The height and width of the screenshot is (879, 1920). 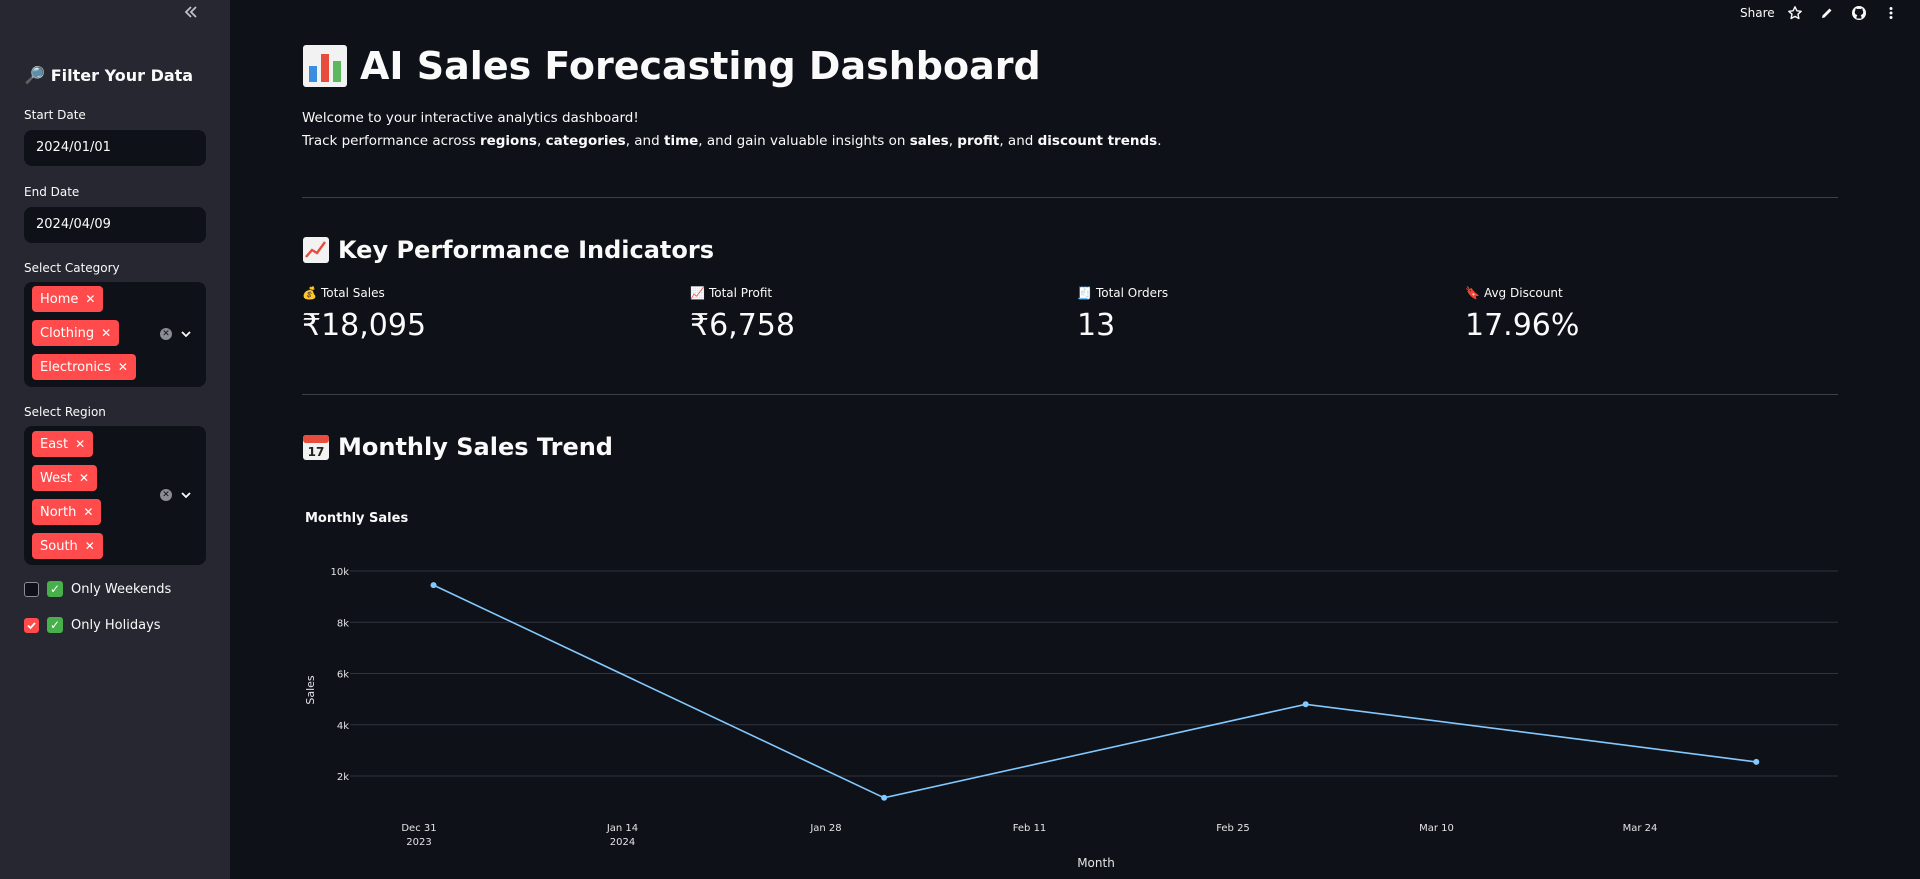 I want to click on region-tag: West ✕, so click(x=65, y=478).